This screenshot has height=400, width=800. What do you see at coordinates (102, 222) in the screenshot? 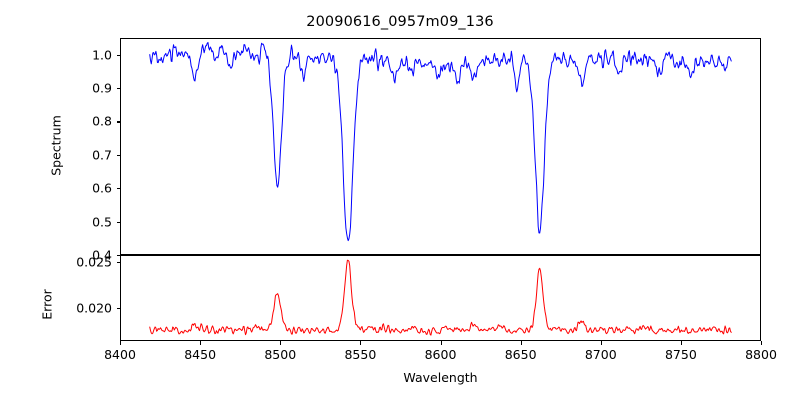
I see `spectrum-y-tick-label: 0.5` at bounding box center [102, 222].